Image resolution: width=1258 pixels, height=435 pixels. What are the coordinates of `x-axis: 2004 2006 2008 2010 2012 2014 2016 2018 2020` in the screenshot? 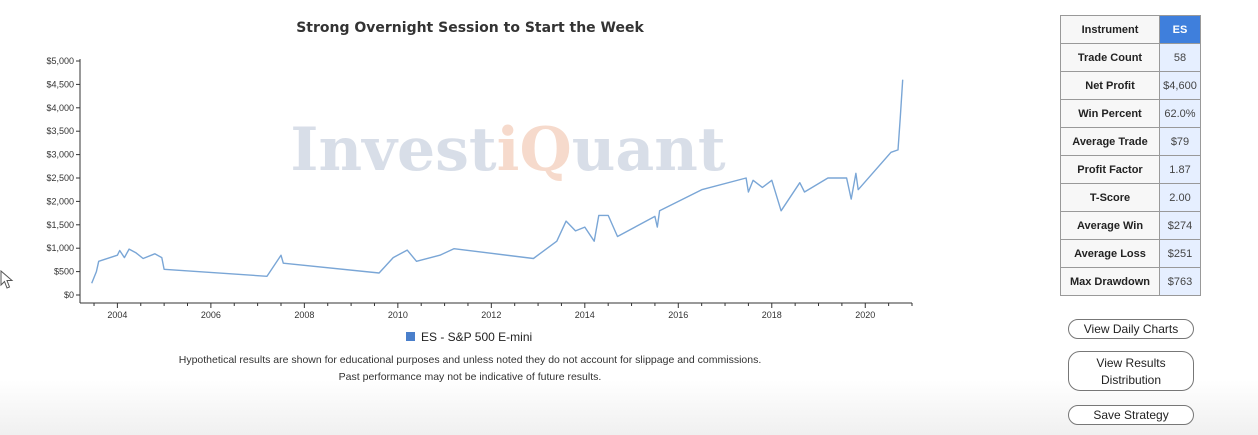 It's located at (496, 311).